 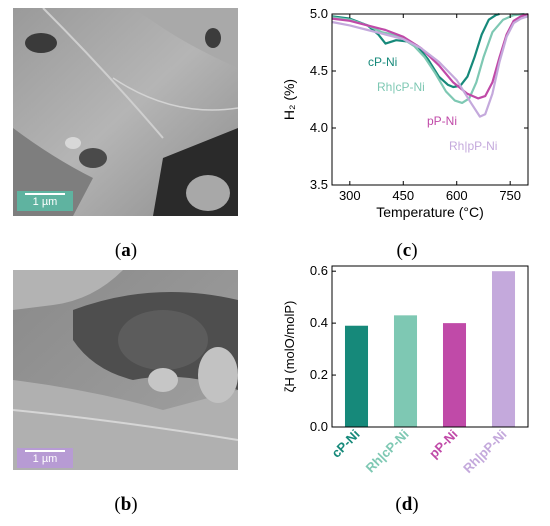 I want to click on category-label-3: Rh|pP-Ni, so click(x=484, y=451).